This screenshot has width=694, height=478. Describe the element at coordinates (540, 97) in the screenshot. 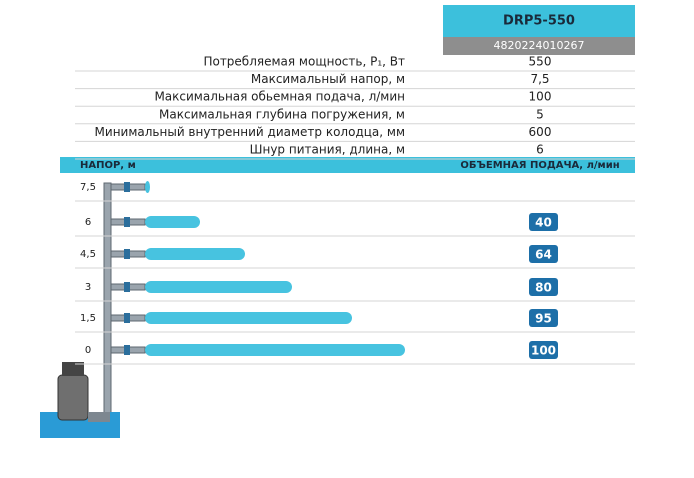

I see `spec-value: 100` at that location.